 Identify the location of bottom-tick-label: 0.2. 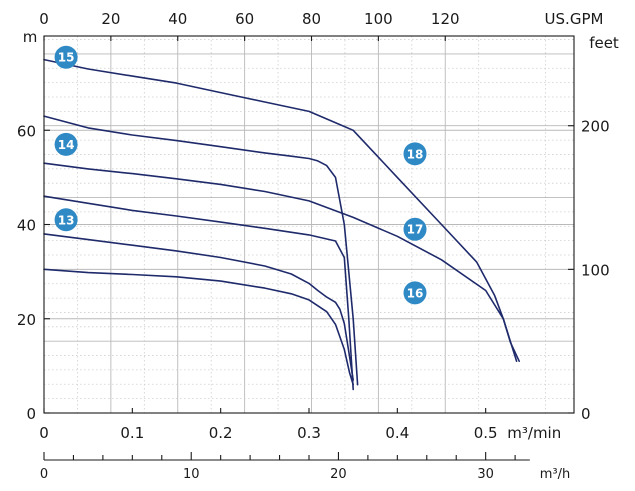
(221, 433).